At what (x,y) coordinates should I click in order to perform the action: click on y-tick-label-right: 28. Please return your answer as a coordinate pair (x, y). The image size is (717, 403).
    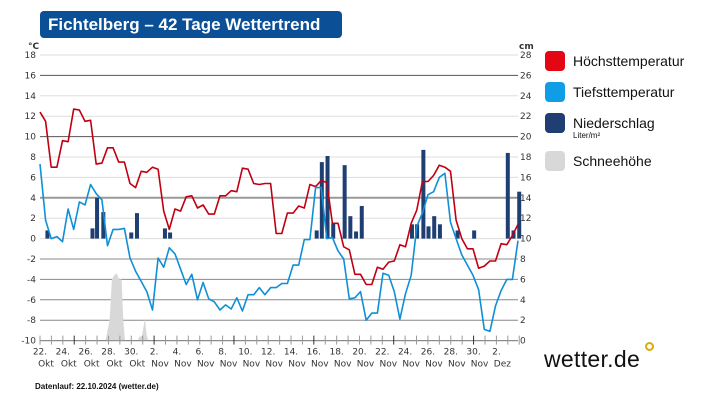
    Looking at the image, I should click on (526, 56).